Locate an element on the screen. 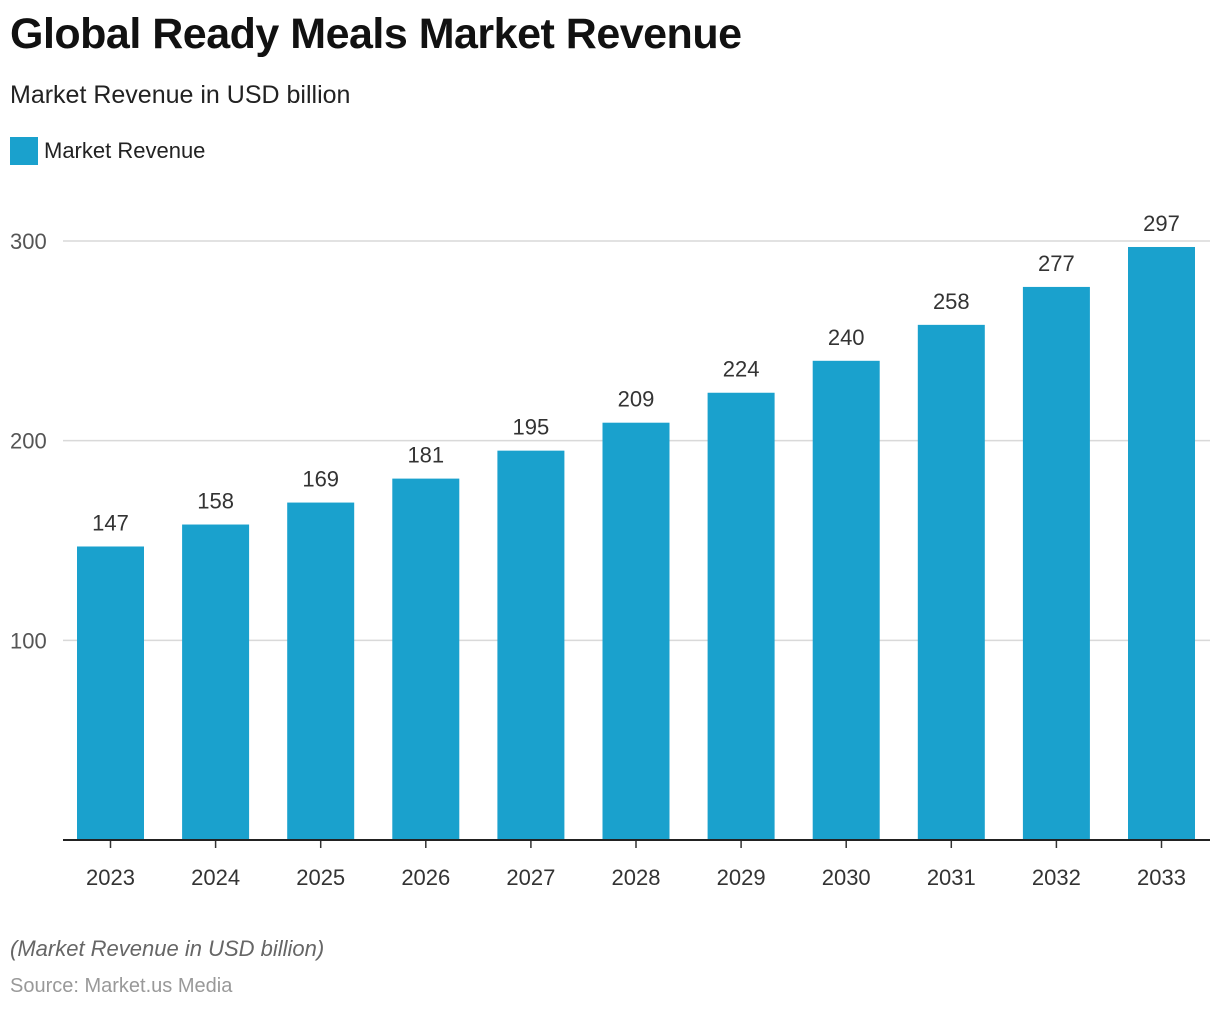 This screenshot has width=1220, height=1012. legend: Market Revenue is located at coordinates (107, 151).